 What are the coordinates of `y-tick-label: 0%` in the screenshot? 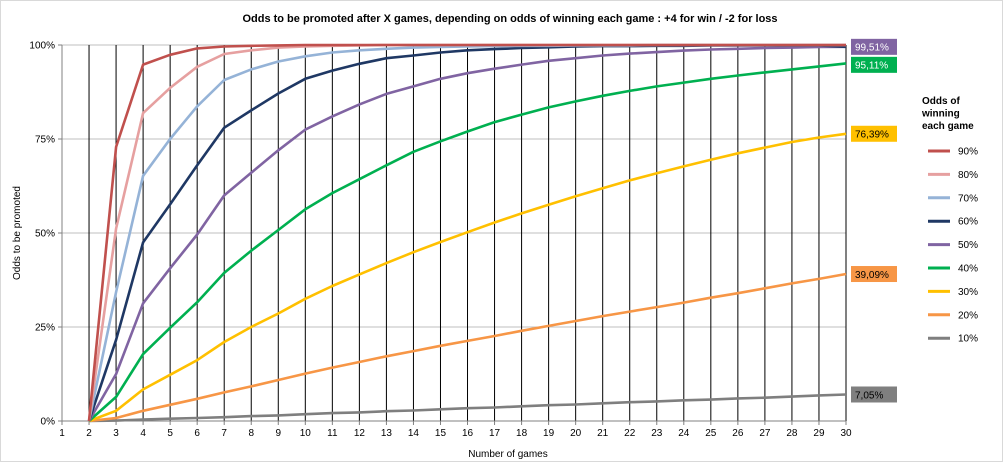 It's located at (48, 422).